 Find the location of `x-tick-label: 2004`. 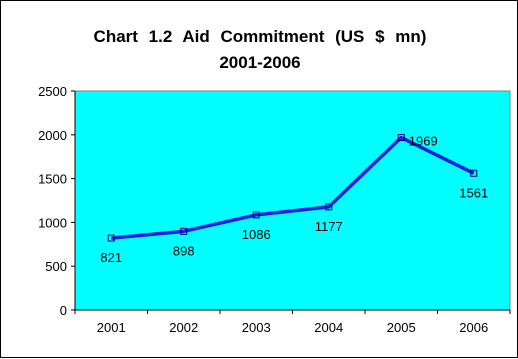

x-tick-label: 2004 is located at coordinates (328, 327).